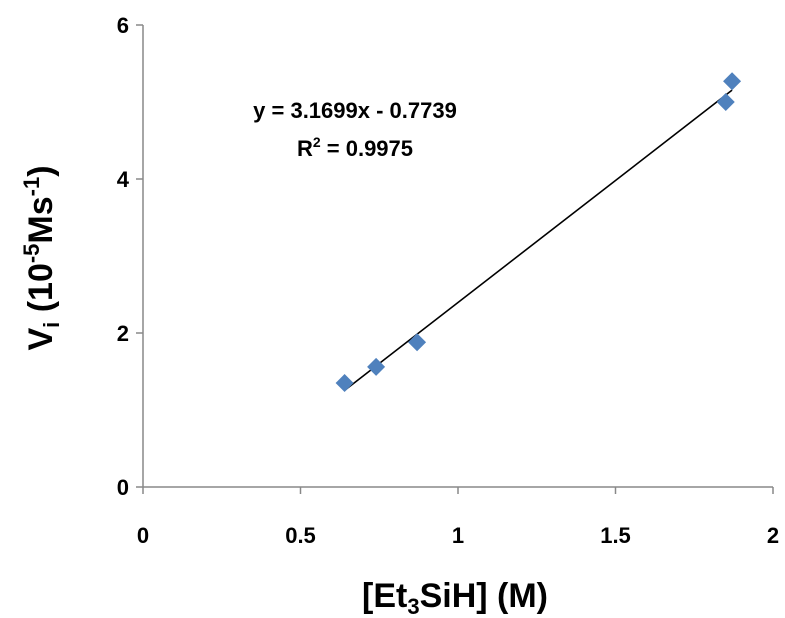 Image resolution: width=785 pixels, height=618 pixels. What do you see at coordinates (773, 535) in the screenshot?
I see `x-tick-label: 2` at bounding box center [773, 535].